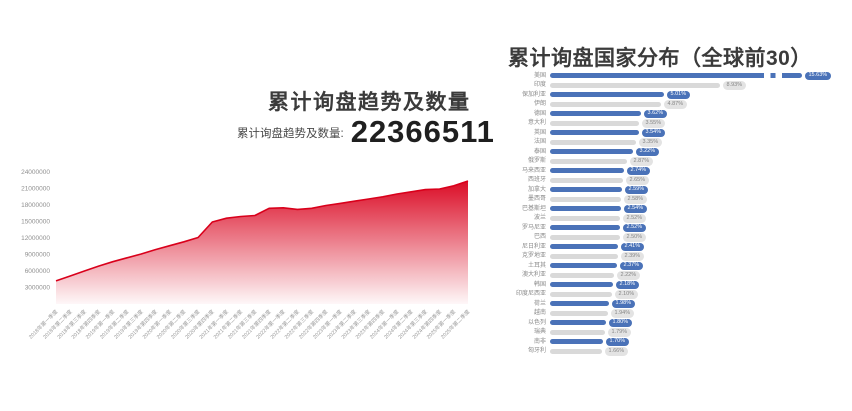 The height and width of the screenshot is (411, 852). What do you see at coordinates (626, 294) in the screenshot?
I see `country-value-badge: 2.10%` at bounding box center [626, 294].